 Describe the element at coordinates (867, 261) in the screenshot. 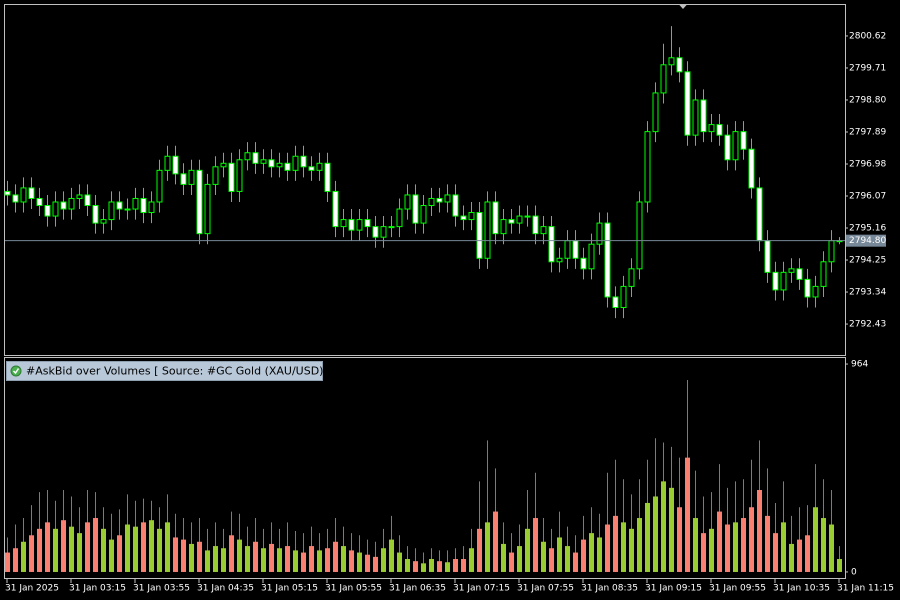

I see `y-tick-label: 2794.25` at that location.